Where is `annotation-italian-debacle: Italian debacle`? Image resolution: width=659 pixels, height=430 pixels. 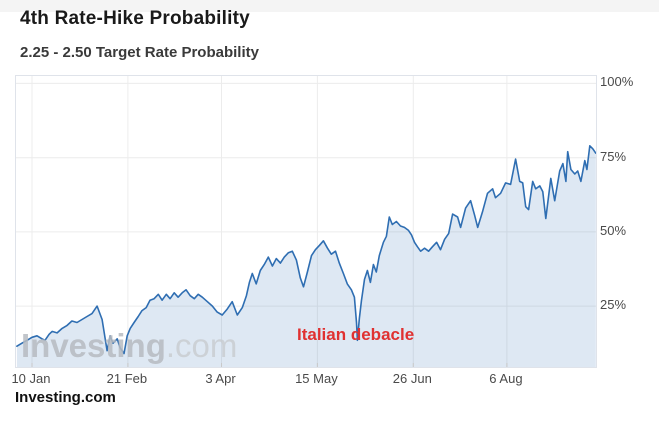 annotation-italian-debacle: Italian debacle is located at coordinates (356, 334).